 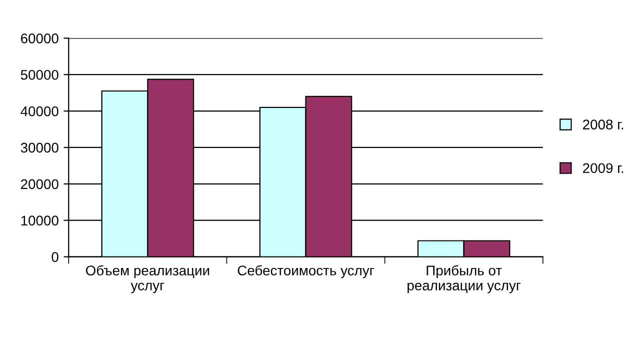 I want to click on y-tick-label: 20000, so click(x=39, y=184).